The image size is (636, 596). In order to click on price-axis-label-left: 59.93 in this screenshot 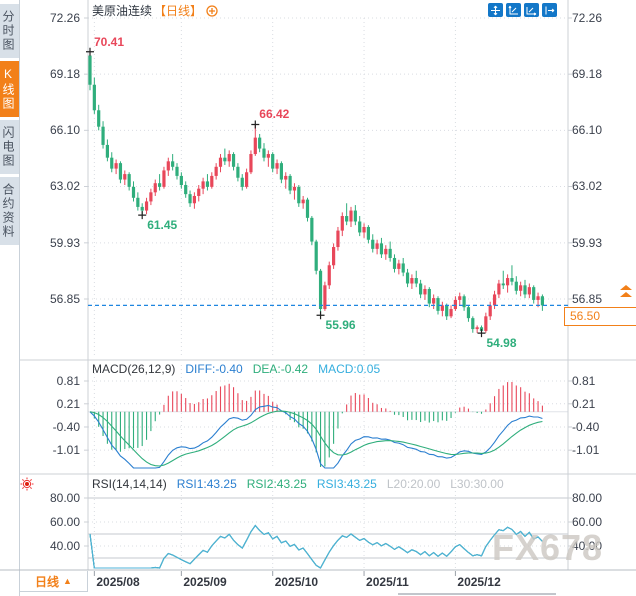, I will do `click(64, 242)`.